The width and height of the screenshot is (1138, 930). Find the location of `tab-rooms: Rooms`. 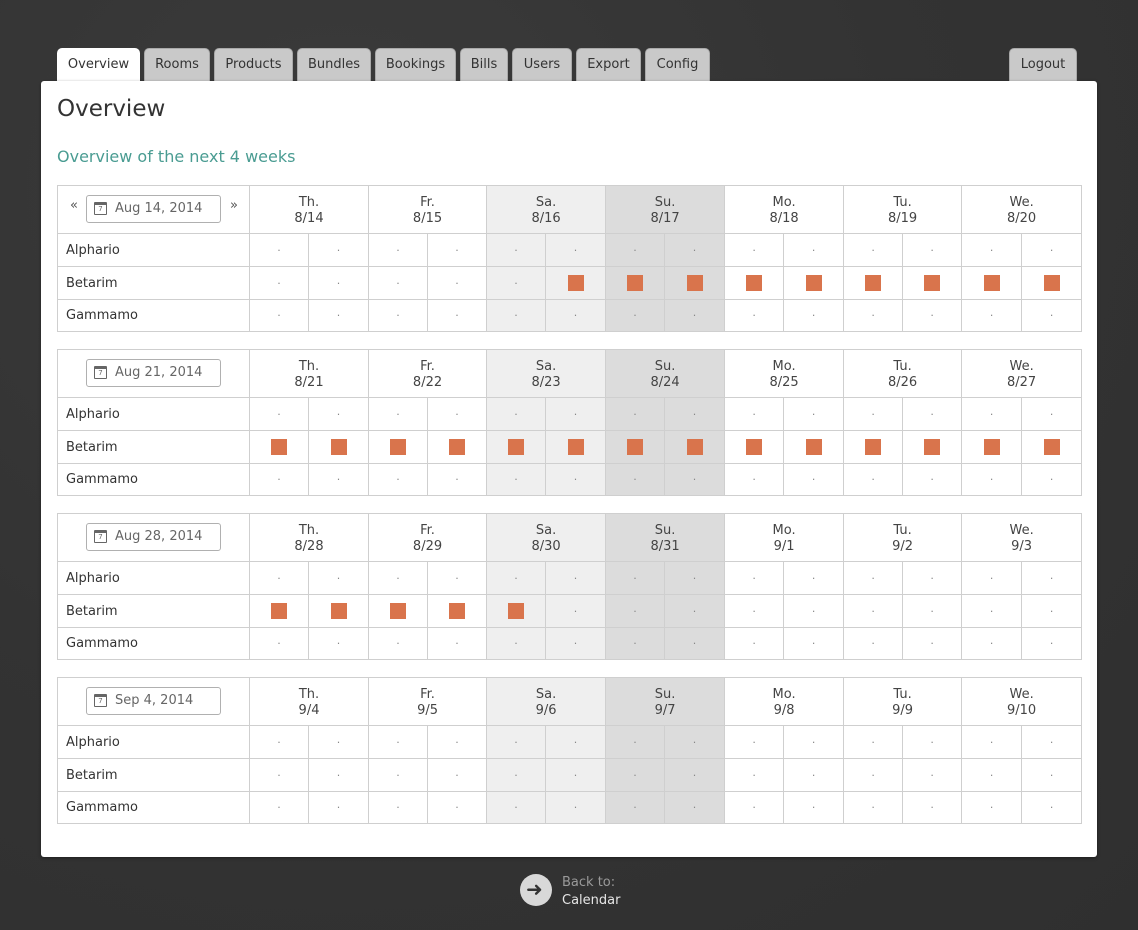

tab-rooms: Rooms is located at coordinates (177, 64).